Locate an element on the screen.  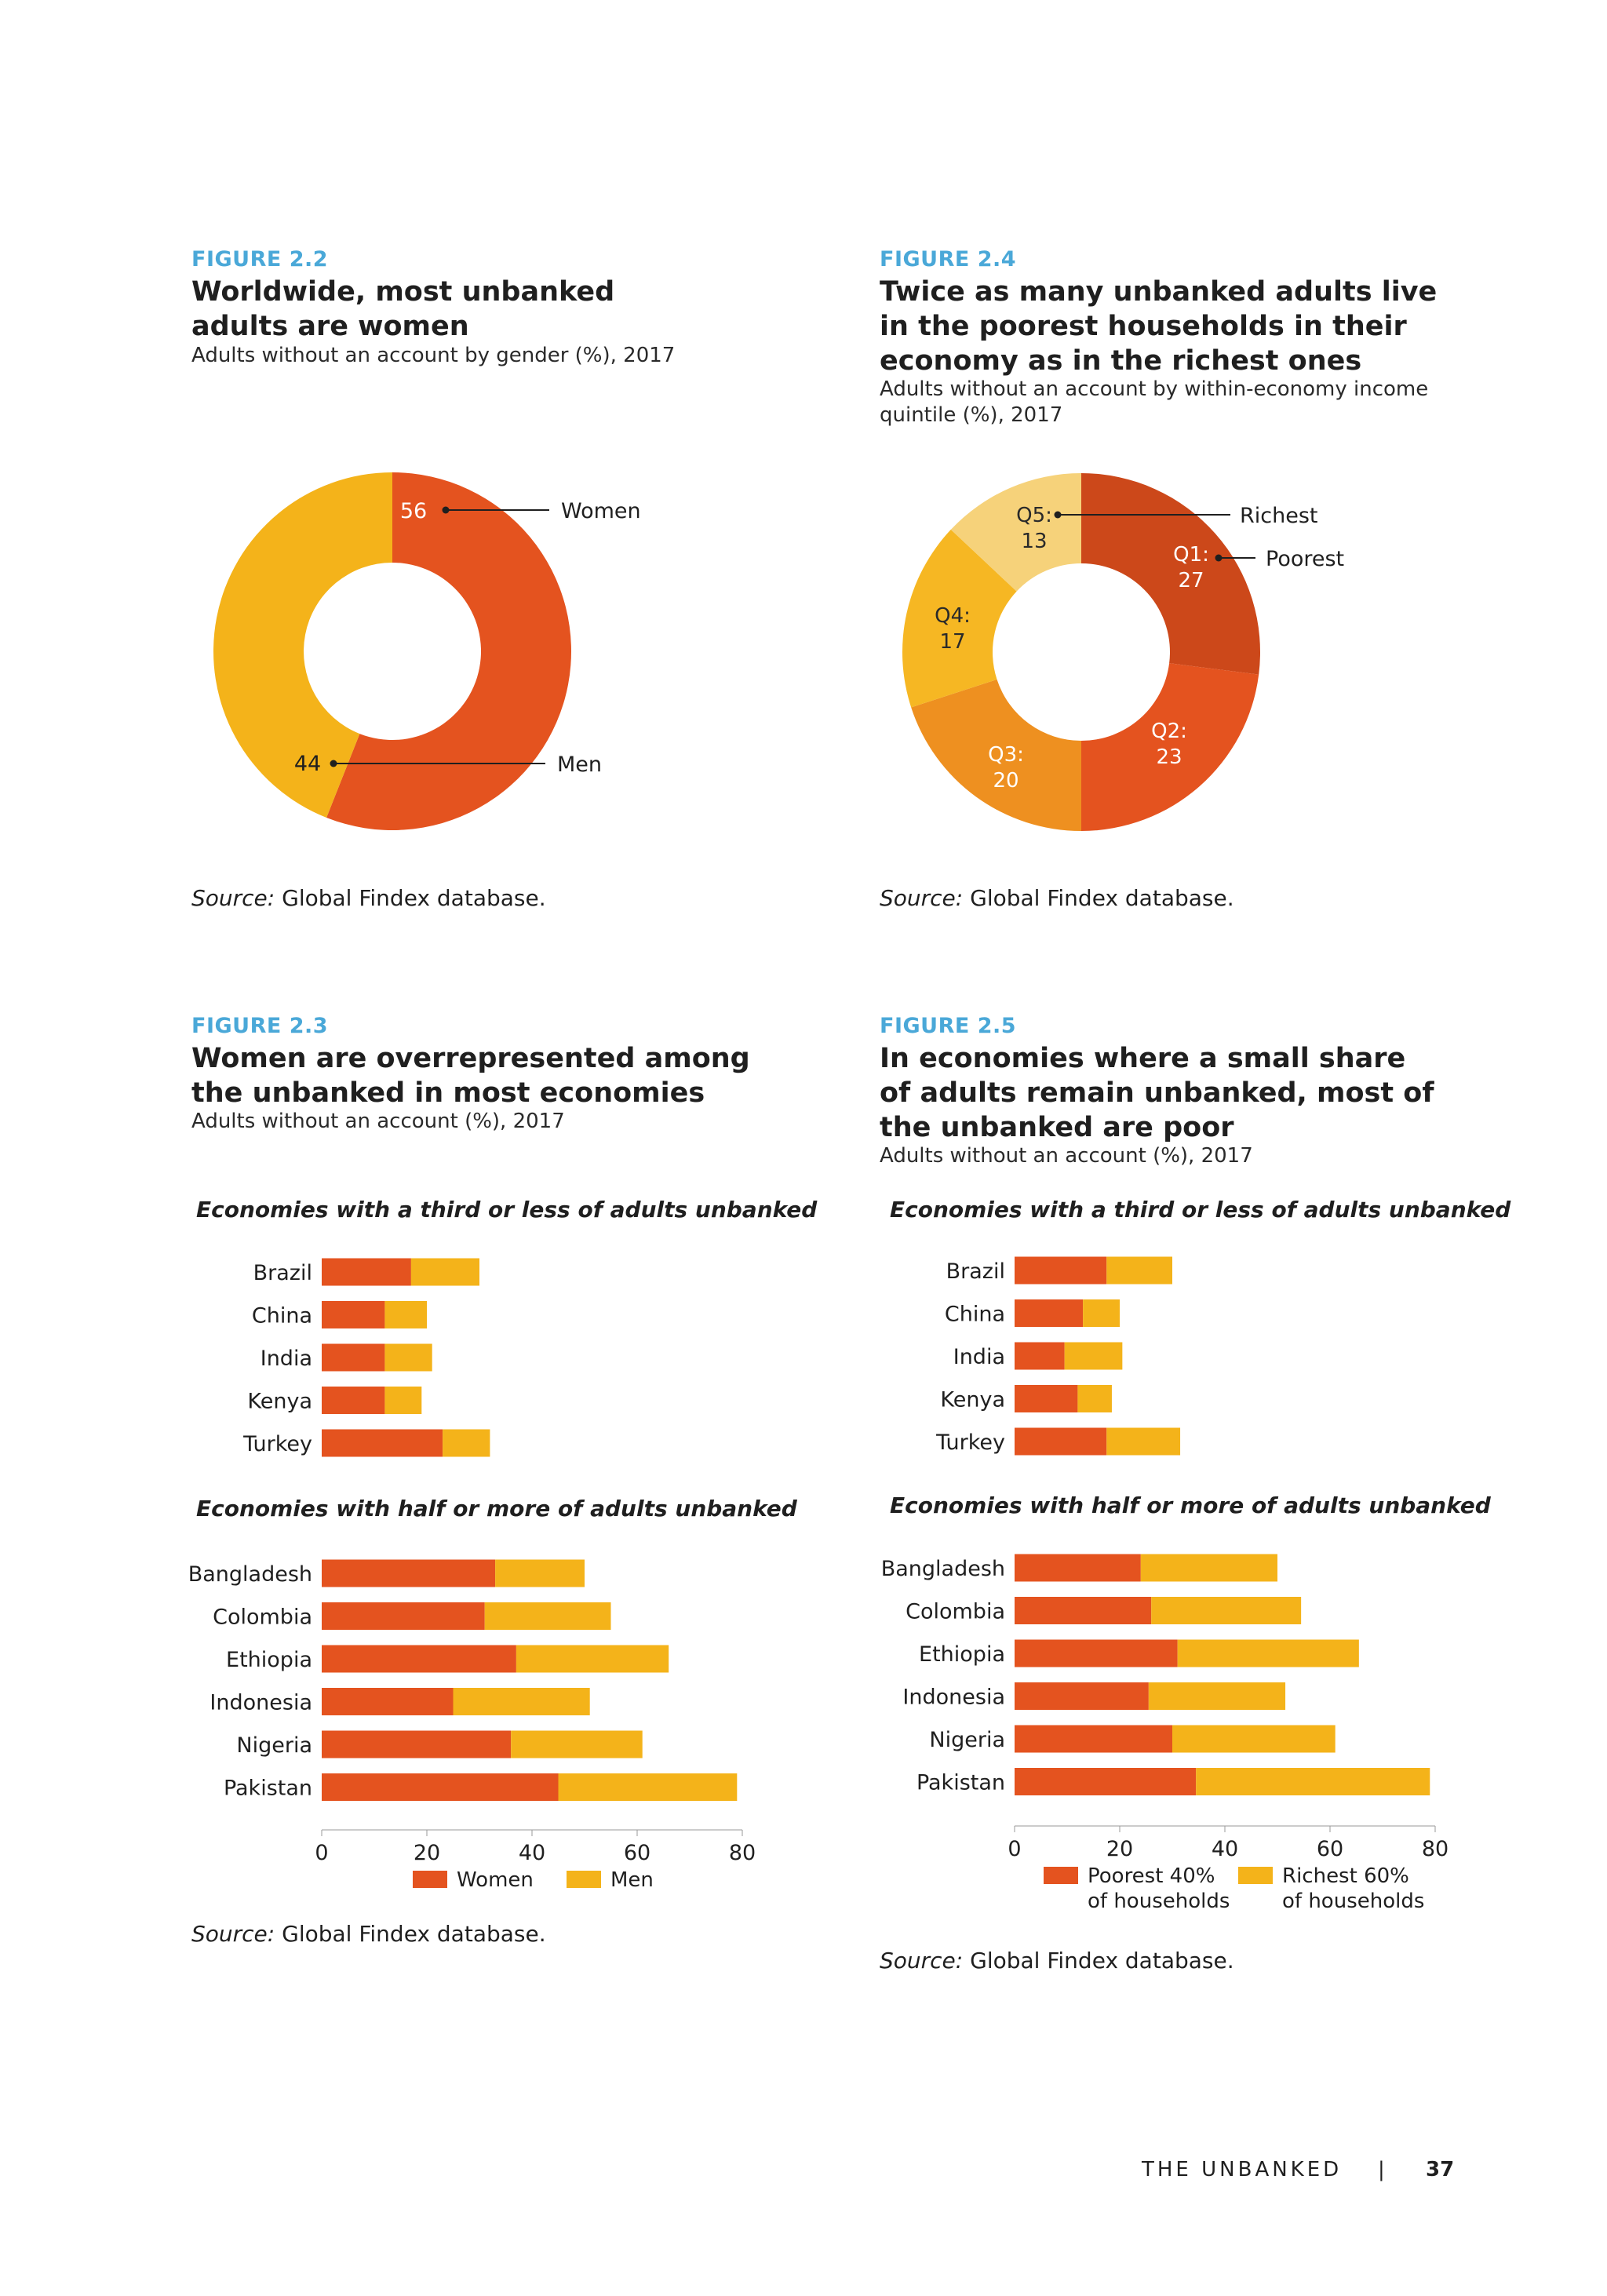
fig23-group1-bar-turkey-s2 is located at coordinates (466, 1443).